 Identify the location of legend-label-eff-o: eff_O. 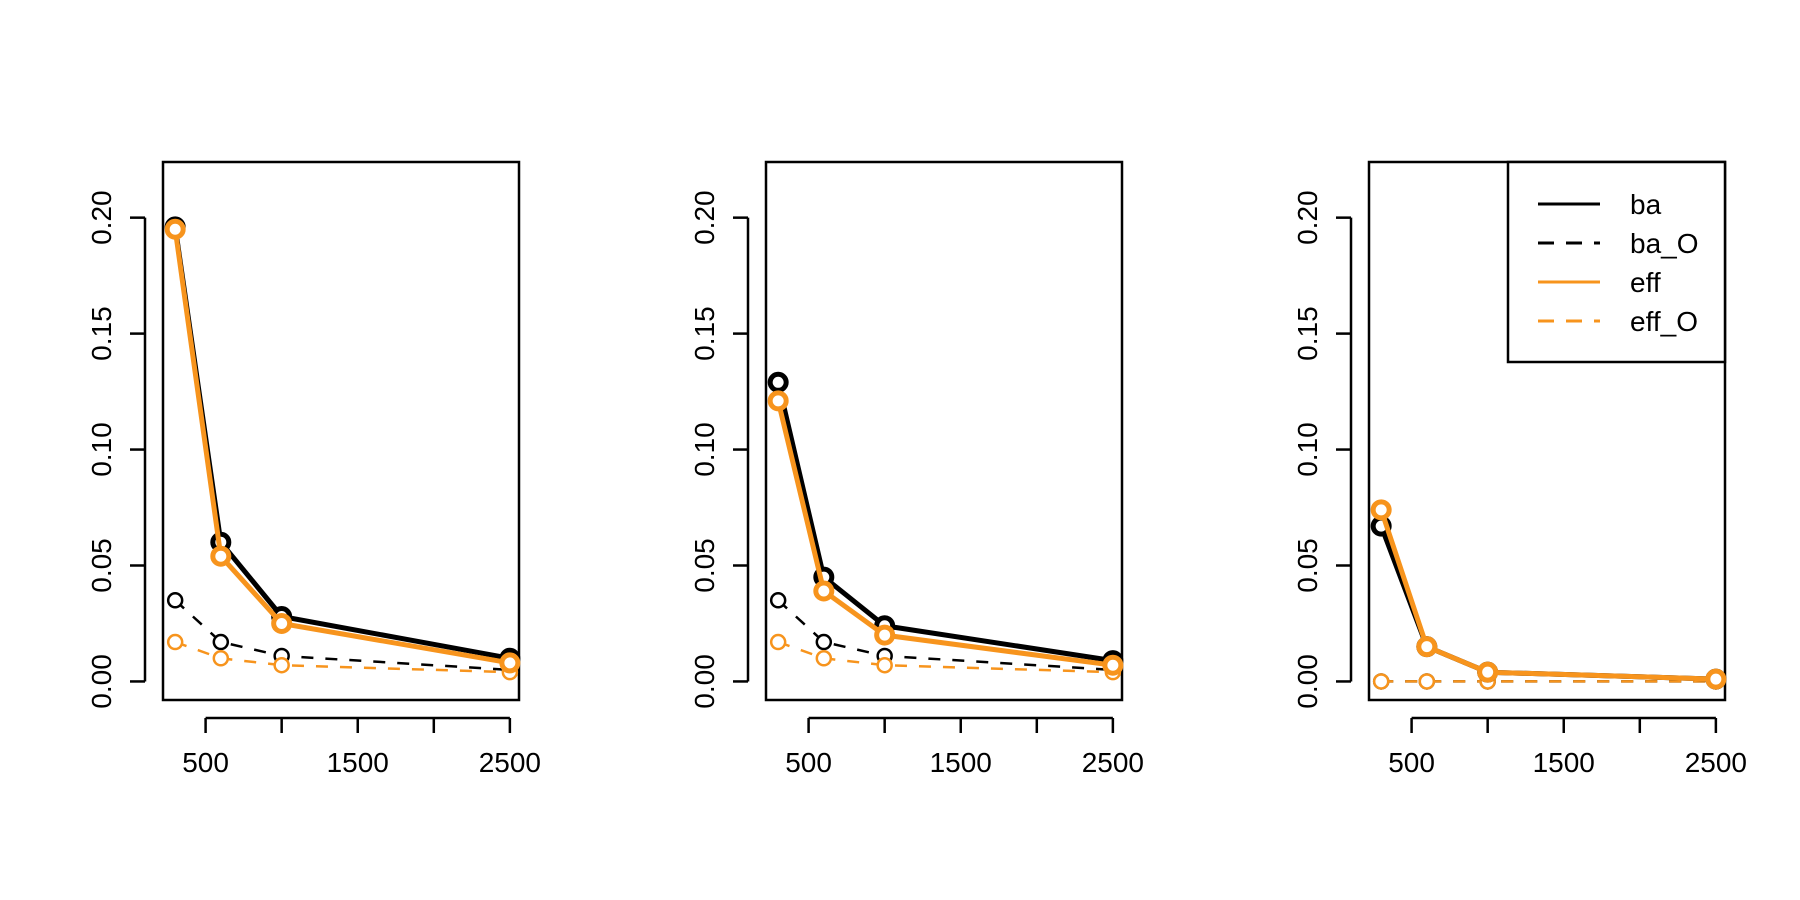
(1664, 321).